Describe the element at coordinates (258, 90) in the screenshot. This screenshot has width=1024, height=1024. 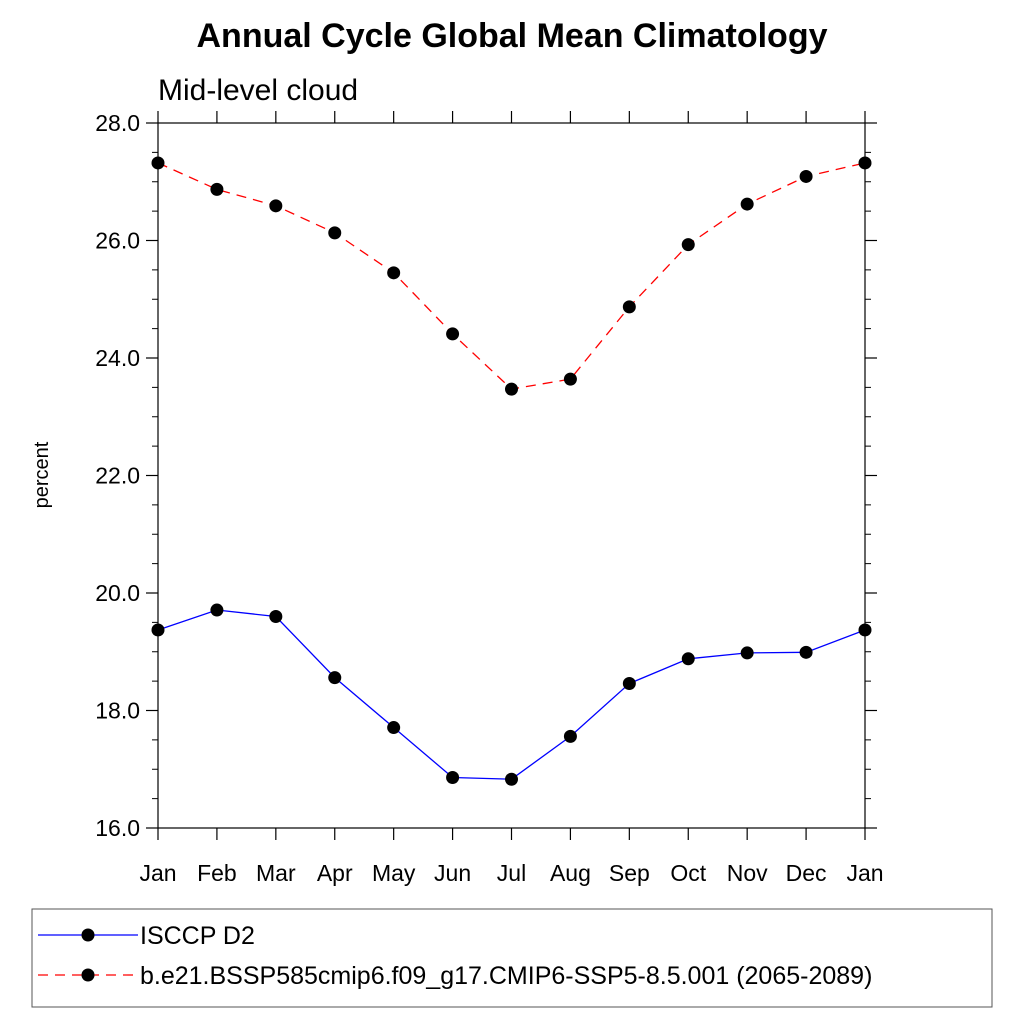
I see `chart-subtitle: Mid-level cloud` at that location.